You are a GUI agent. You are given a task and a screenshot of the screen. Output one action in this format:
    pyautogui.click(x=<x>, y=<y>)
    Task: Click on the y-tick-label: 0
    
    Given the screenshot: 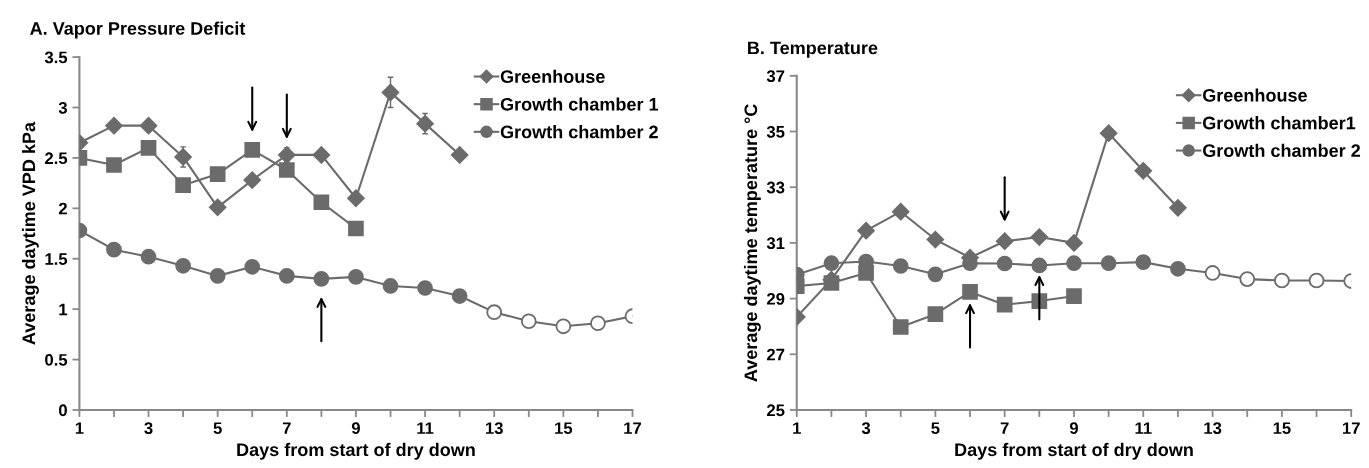 What is the action you would take?
    pyautogui.click(x=62, y=410)
    